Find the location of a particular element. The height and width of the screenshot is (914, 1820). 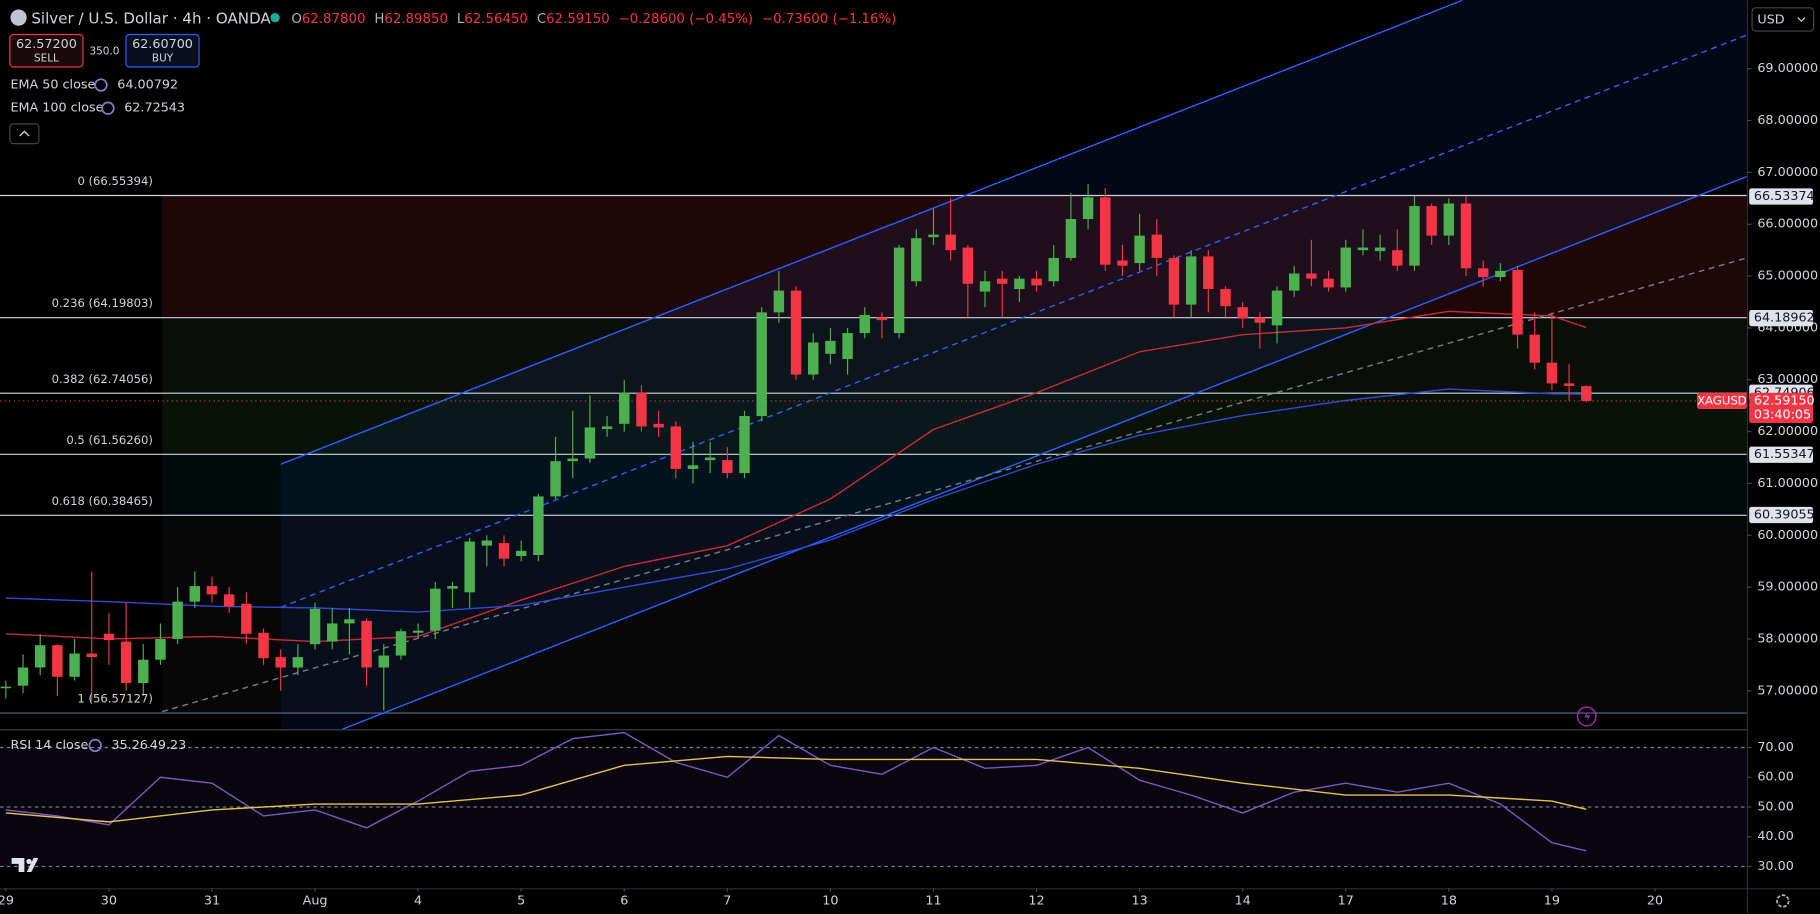

settings-icon is located at coordinates (1783, 901).